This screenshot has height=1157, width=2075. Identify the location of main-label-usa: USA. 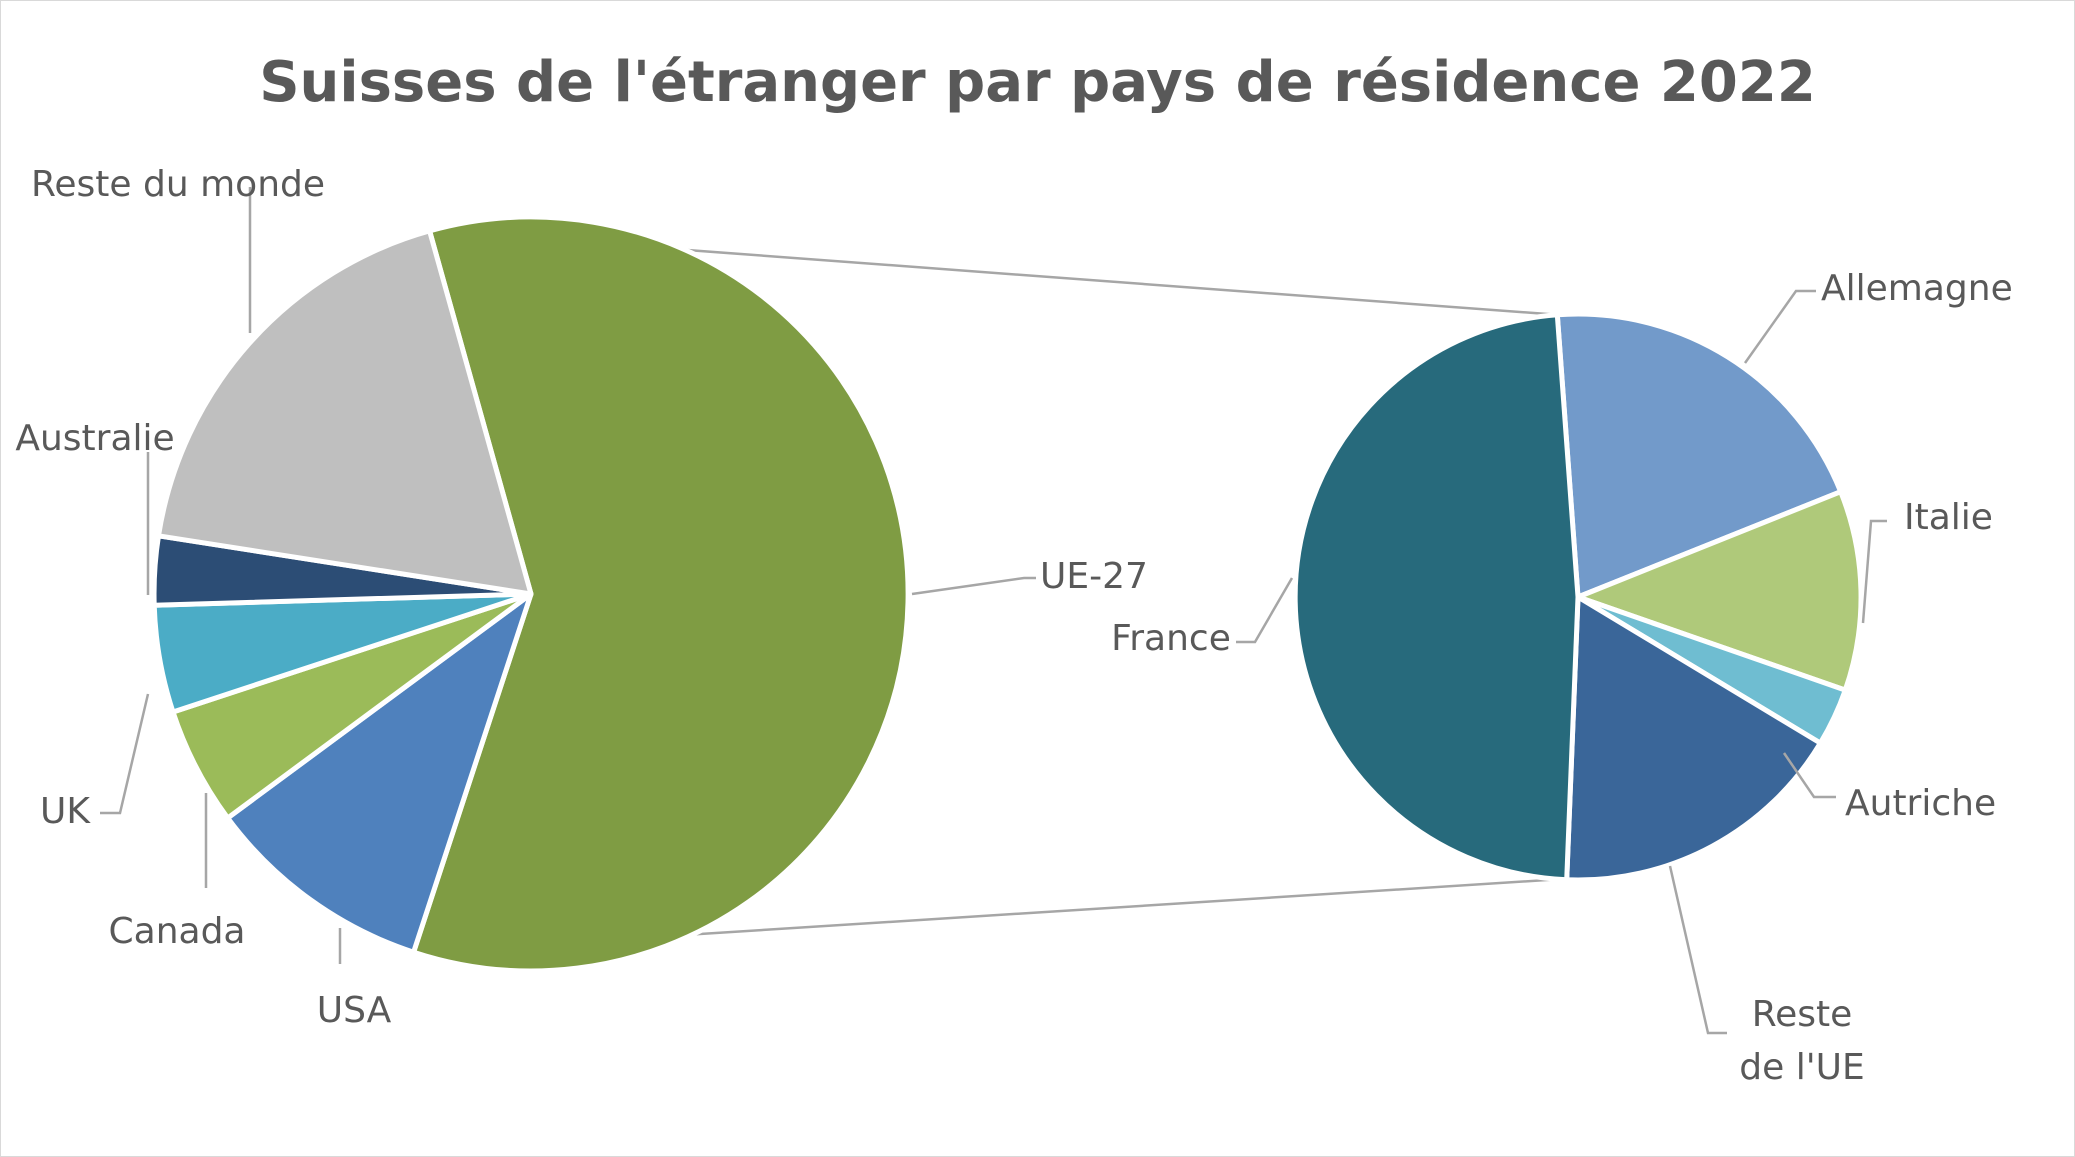
(354, 1010).